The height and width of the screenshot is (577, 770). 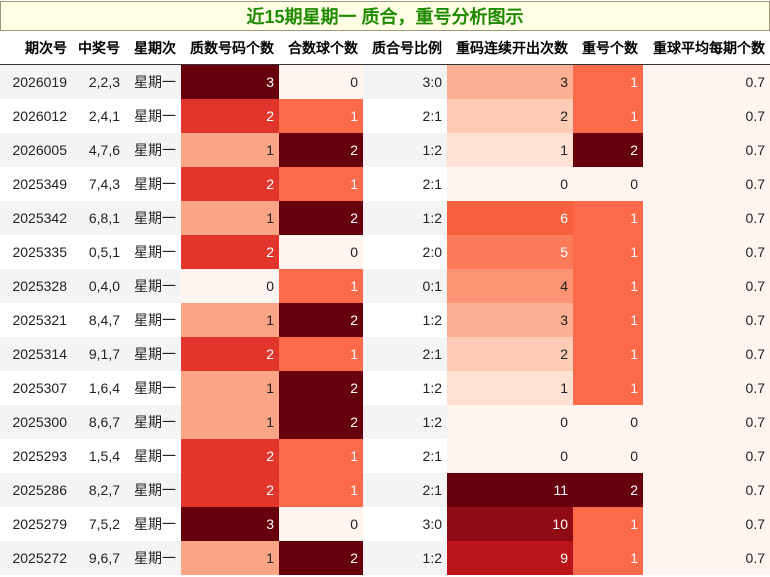 I want to click on cell-issue: 2025307, so click(x=36, y=388).